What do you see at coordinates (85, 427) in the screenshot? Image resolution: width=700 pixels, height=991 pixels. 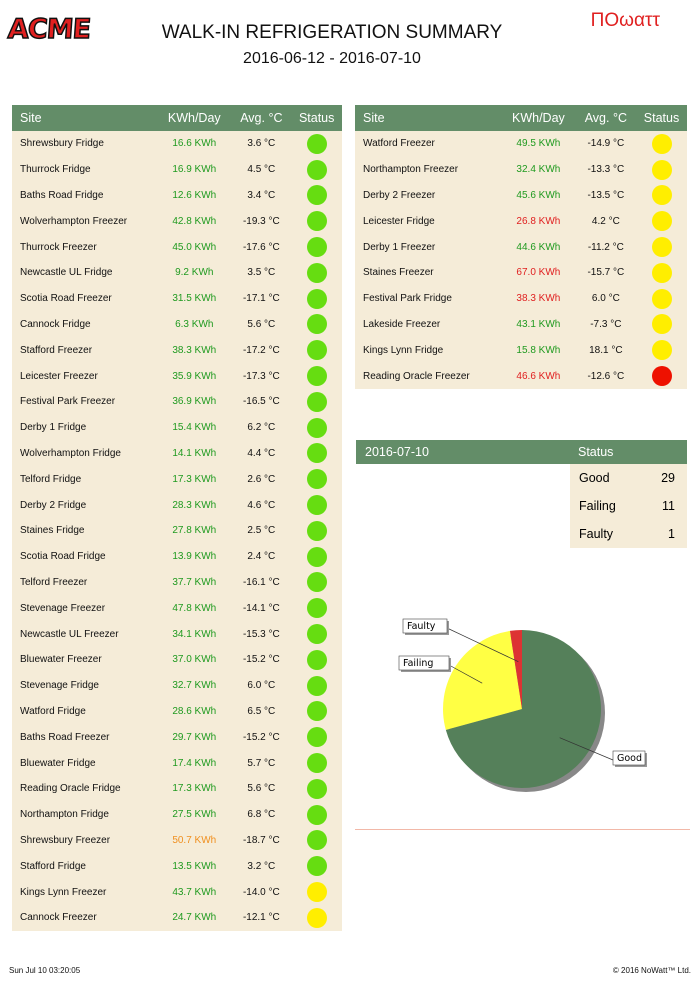 I see `site-name: Derby 1 Fridge` at bounding box center [85, 427].